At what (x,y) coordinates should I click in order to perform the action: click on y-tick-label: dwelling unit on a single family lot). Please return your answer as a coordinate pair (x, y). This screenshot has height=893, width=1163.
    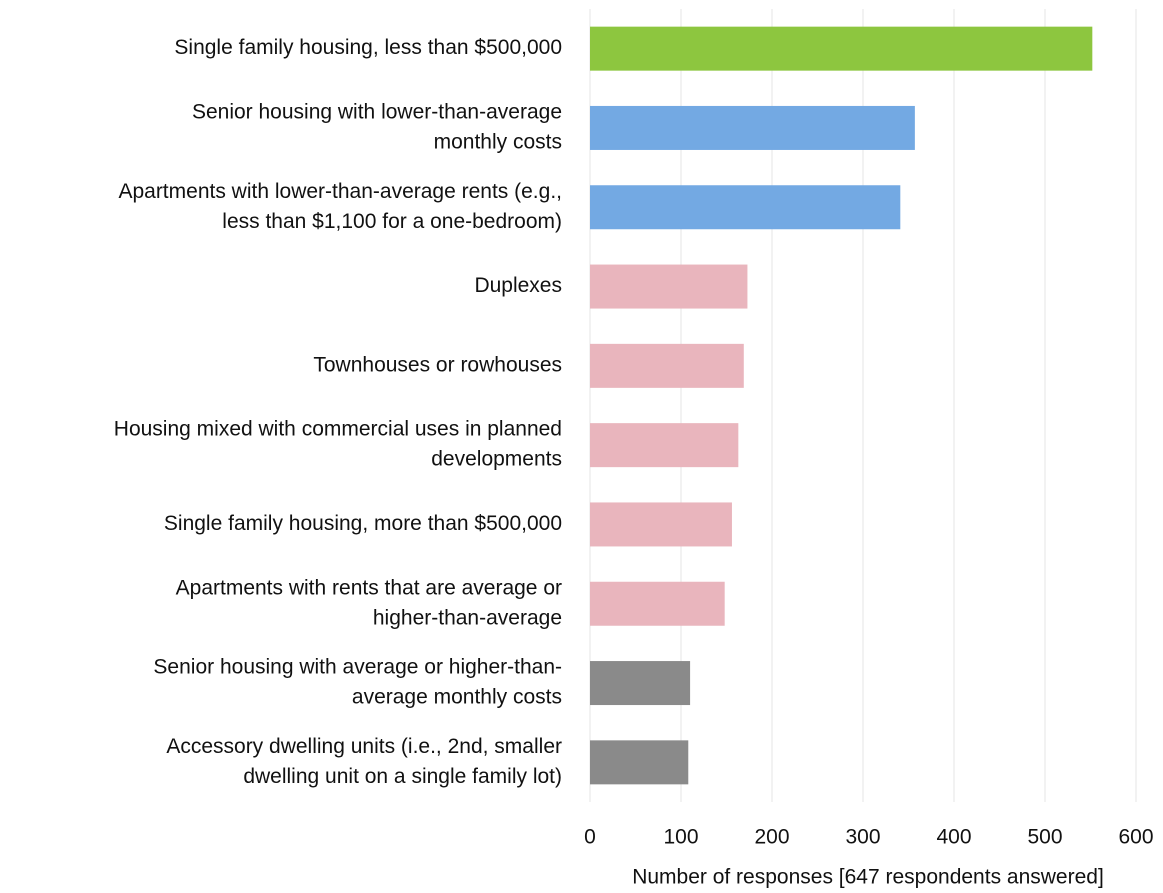
    Looking at the image, I should click on (402, 776).